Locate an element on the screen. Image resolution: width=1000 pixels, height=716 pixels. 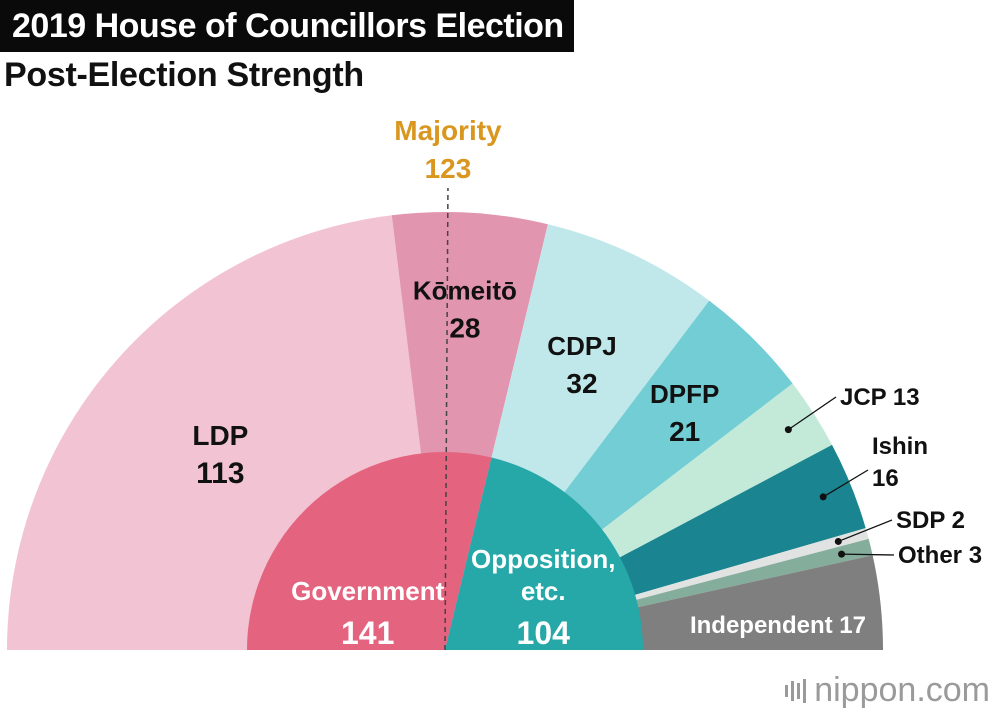
majority-line is located at coordinates (446, 419).